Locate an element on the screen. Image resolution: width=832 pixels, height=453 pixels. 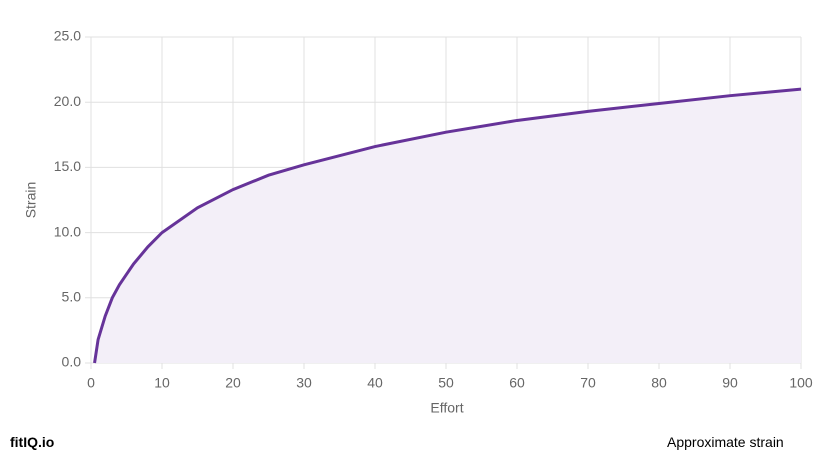
x-tick-label: 60 is located at coordinates (517, 383).